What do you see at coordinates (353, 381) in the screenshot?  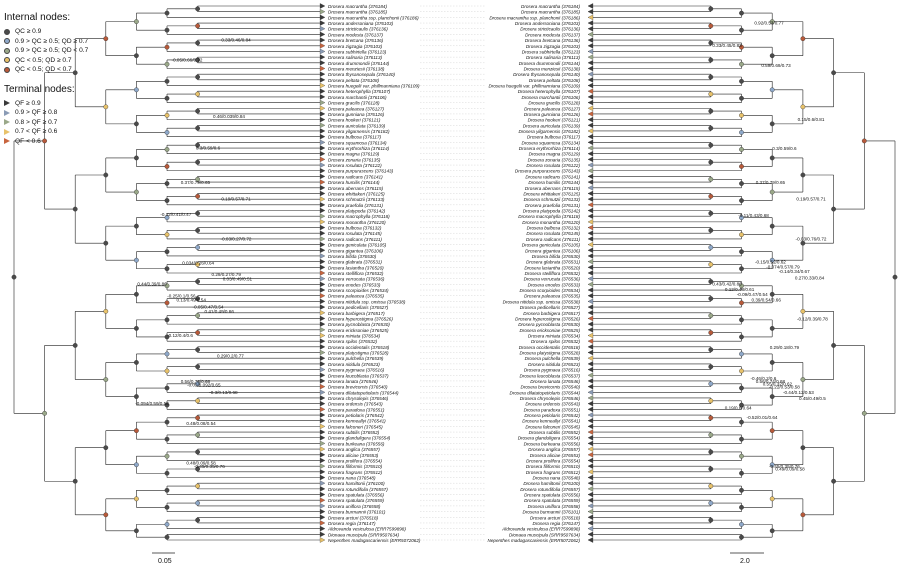 I see `left-tip-label: Drosera lanata (376546)` at bounding box center [353, 381].